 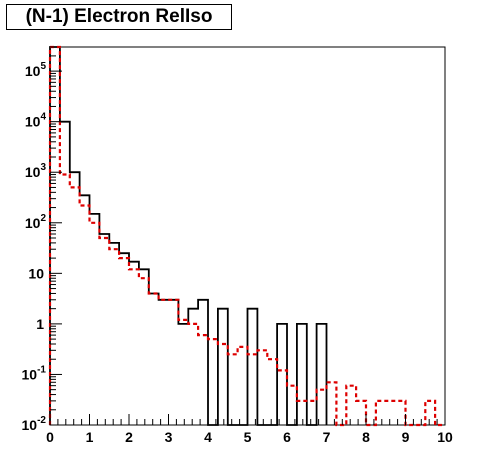 I want to click on y-tick-label: 1, so click(x=40, y=324).